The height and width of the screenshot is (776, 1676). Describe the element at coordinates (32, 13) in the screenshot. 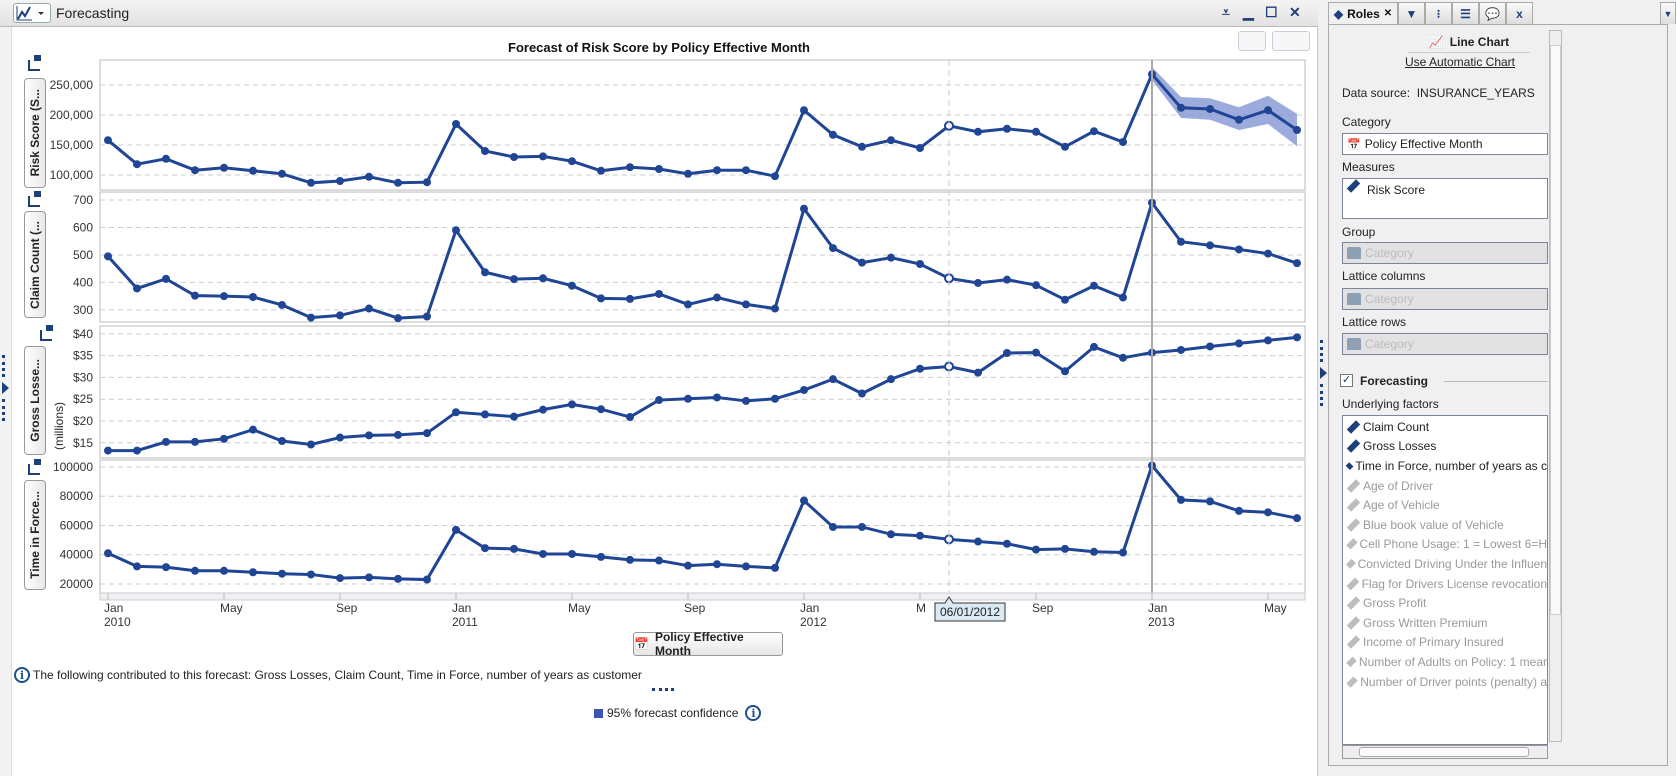

I see `chart-type-button` at that location.